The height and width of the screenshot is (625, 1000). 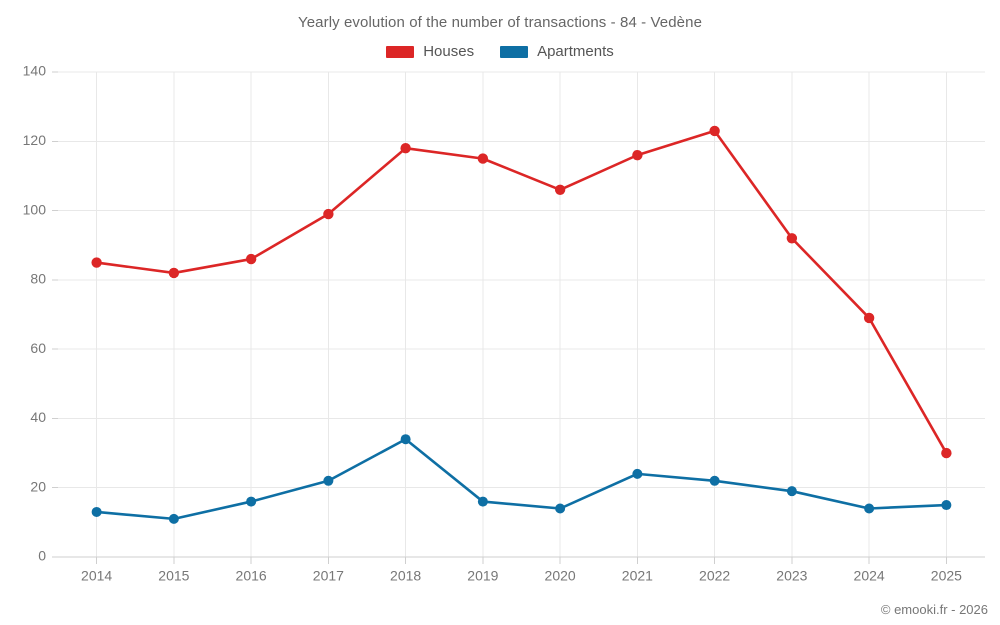 I want to click on x-axis-tick-label: 2021, so click(x=637, y=575).